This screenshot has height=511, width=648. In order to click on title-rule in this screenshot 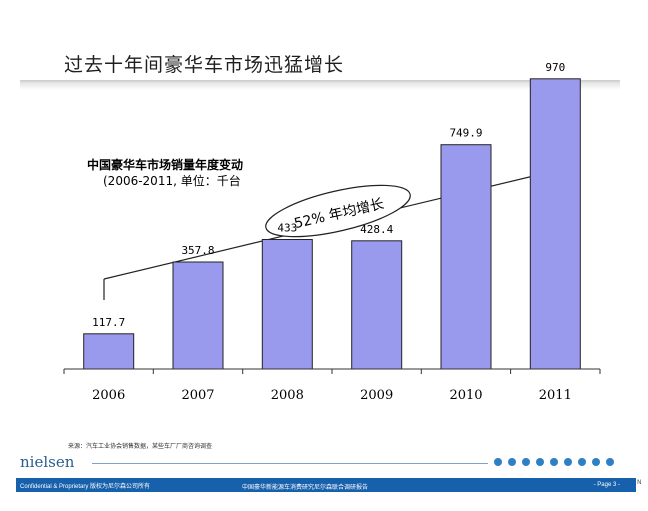, I will do `click(320, 85)`.